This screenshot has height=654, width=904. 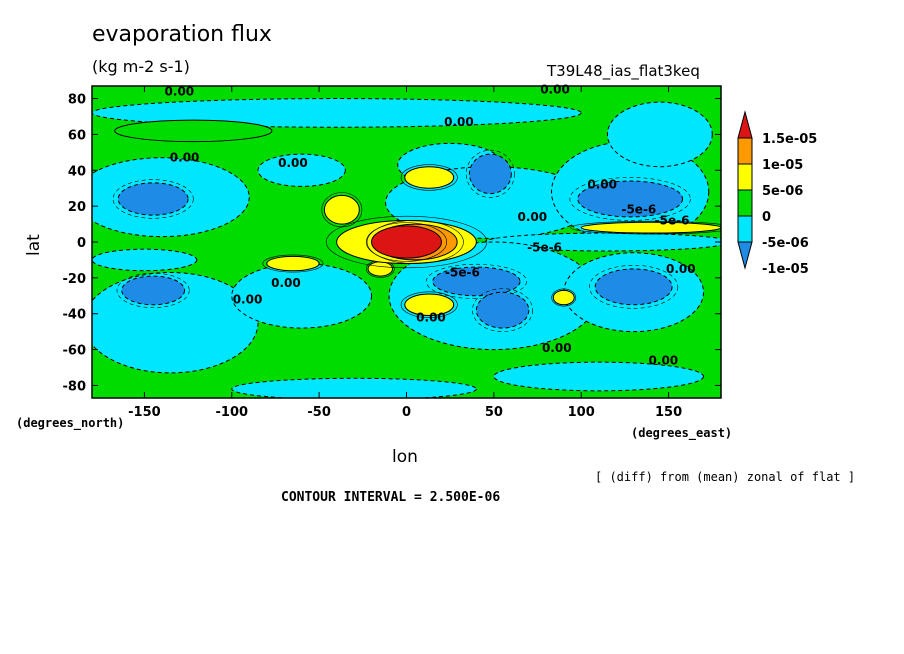 What do you see at coordinates (75, 351) in the screenshot?
I see `y-tick-label: -60` at bounding box center [75, 351].